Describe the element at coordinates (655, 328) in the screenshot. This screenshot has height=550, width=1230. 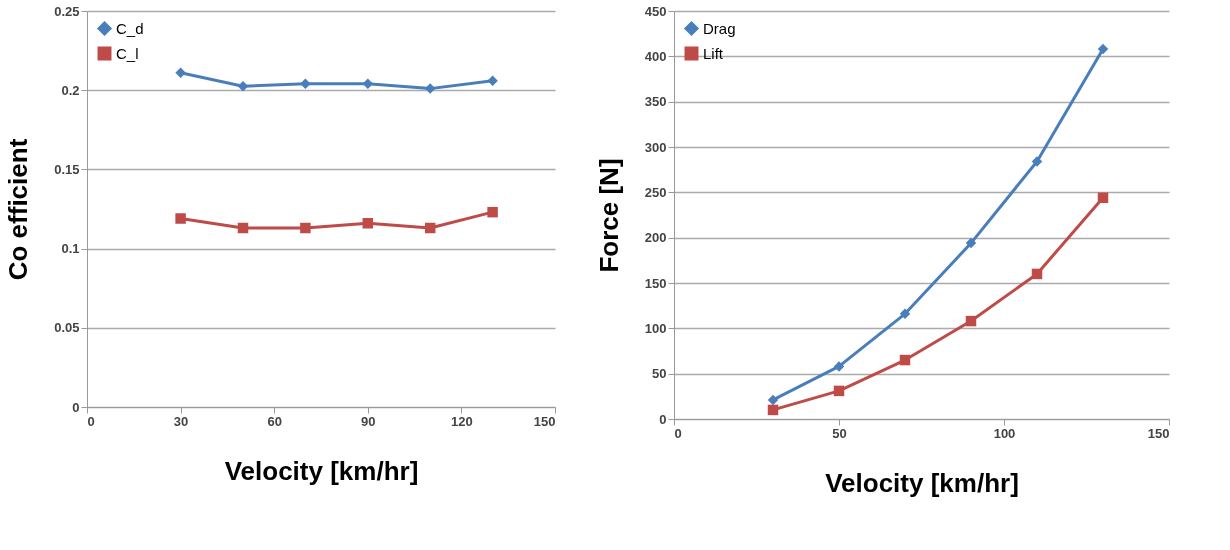
I see `y-tick-label: 100` at that location.